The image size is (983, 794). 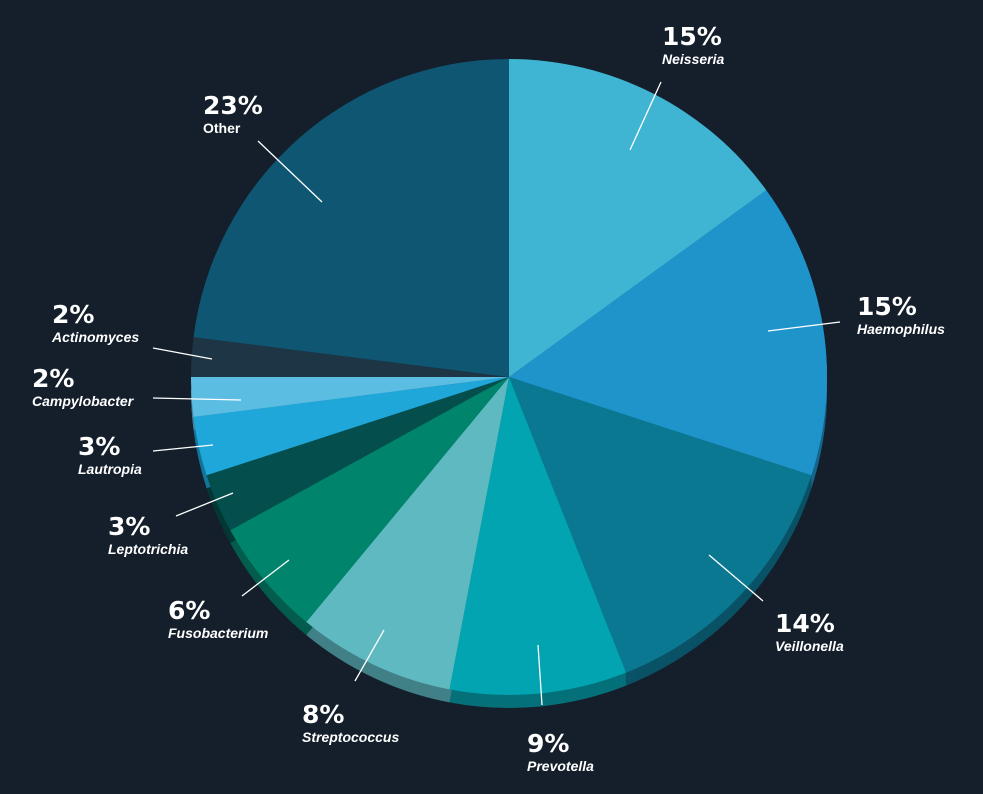 What do you see at coordinates (99, 446) in the screenshot?
I see `data-label-lautropia: 3%` at bounding box center [99, 446].